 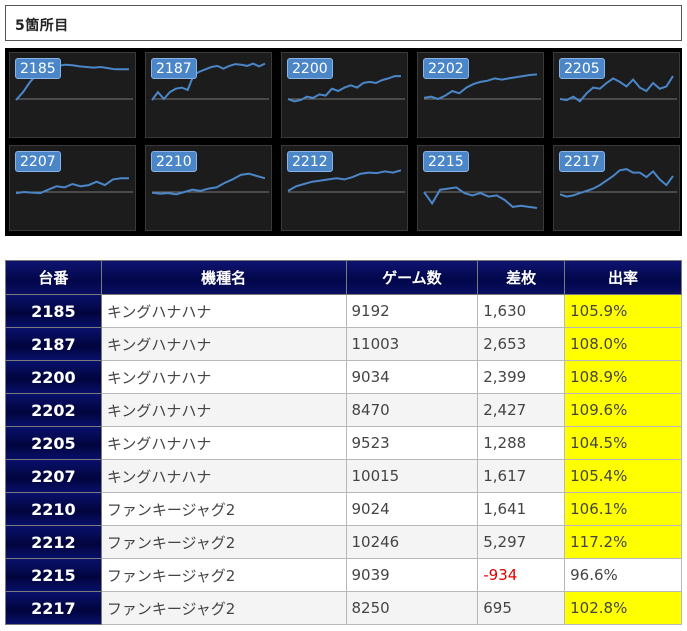 I want to click on machine-no: 2215, so click(x=53, y=575).